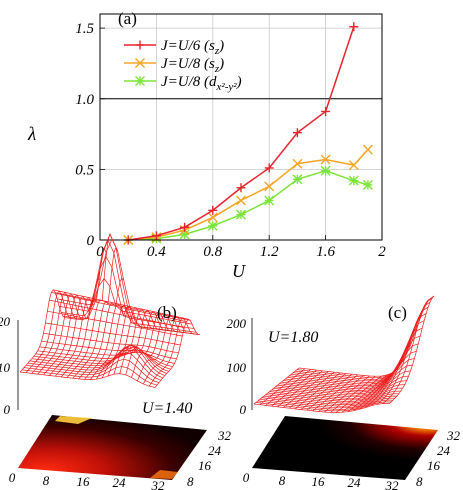 The width and height of the screenshot is (463, 490). Describe the element at coordinates (100, 252) in the screenshot. I see `x-tick-label: 0` at that location.